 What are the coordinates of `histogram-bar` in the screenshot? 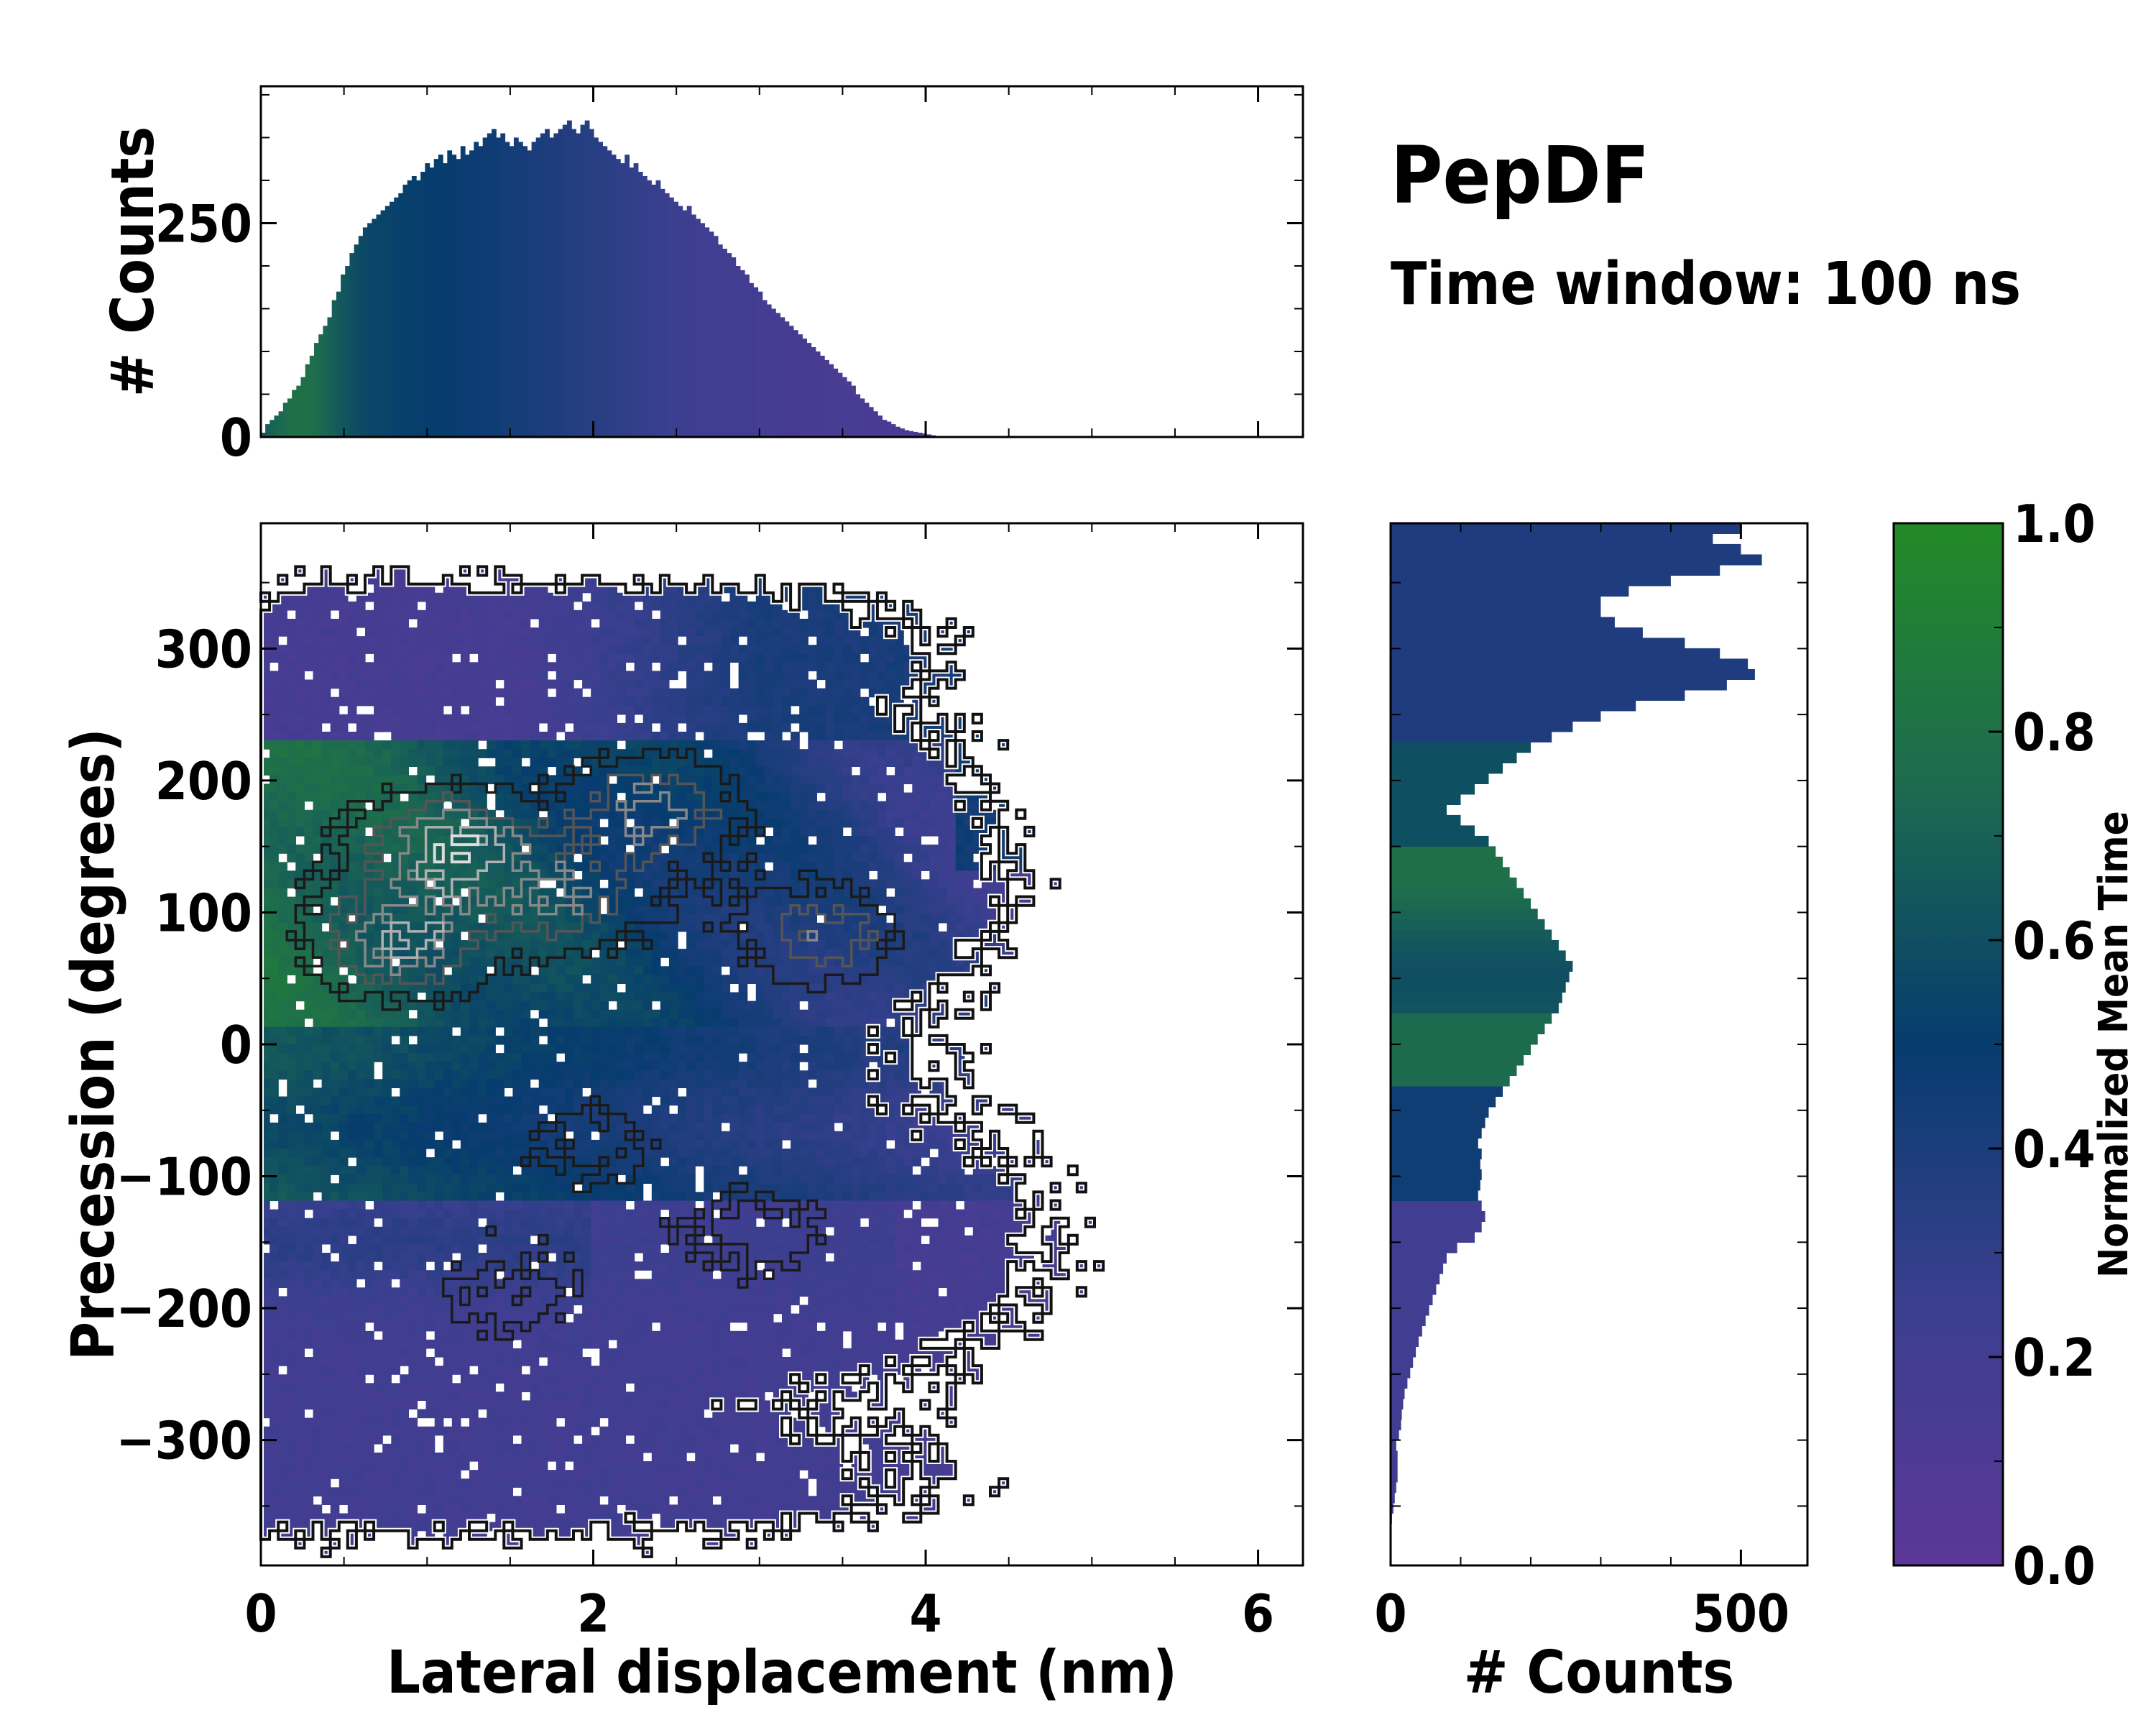 It's located at (387, 321).